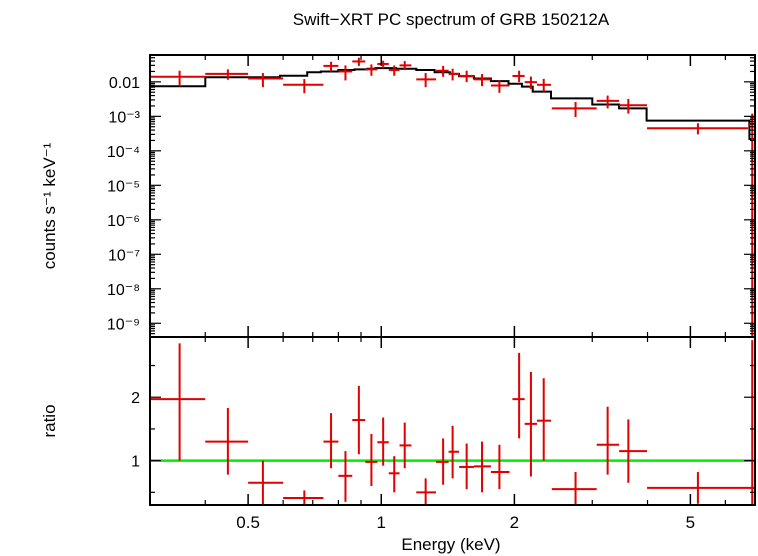  I want to click on x-tick-label: 2, so click(514, 522).